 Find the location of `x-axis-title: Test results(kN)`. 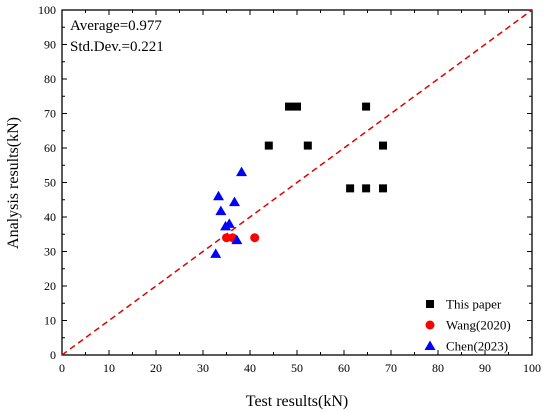

x-axis-title: Test results(kN) is located at coordinates (297, 401).